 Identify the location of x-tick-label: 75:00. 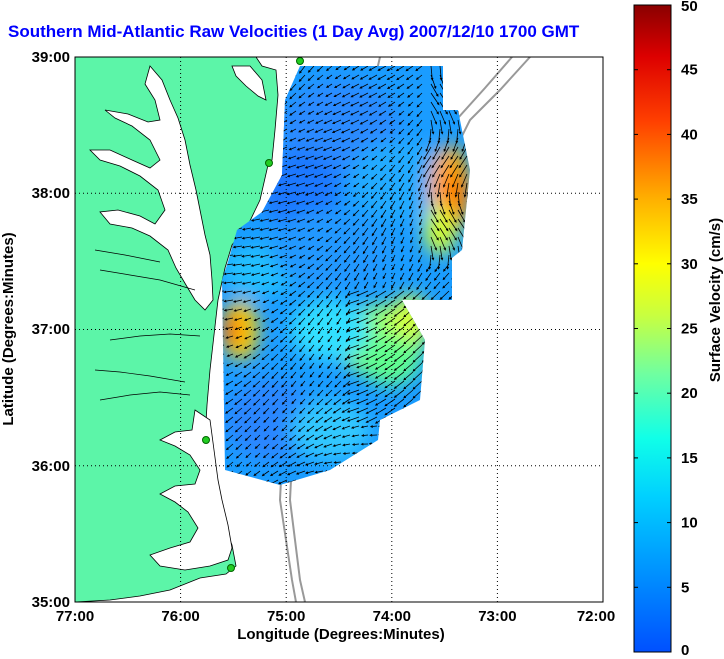
(286, 616).